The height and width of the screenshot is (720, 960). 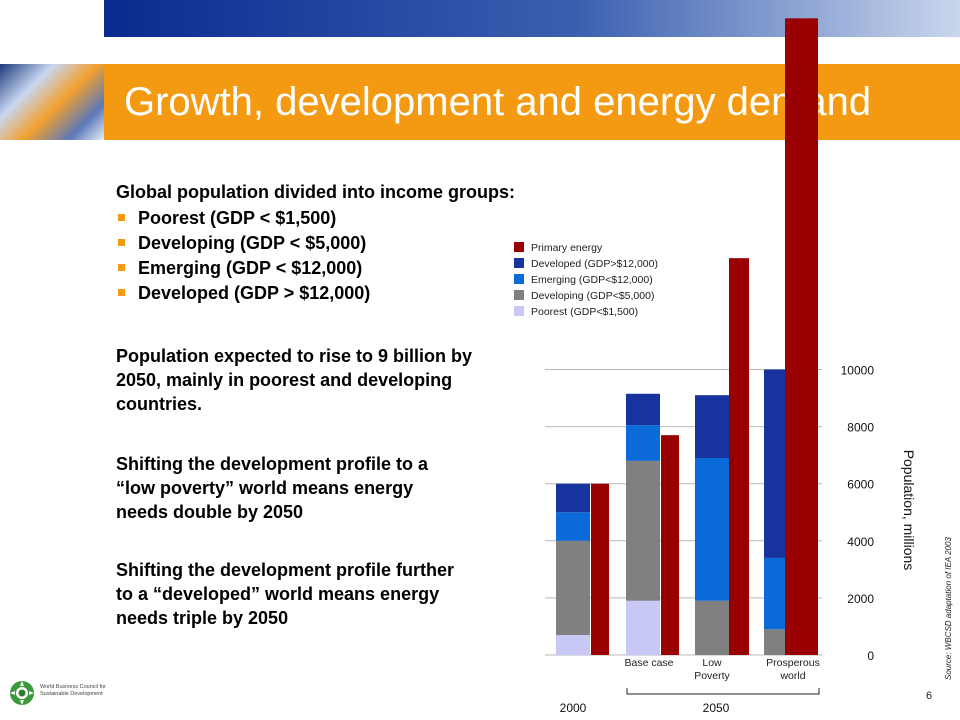 What do you see at coordinates (592, 296) in the screenshot?
I see `legend-label: Developing (GDP<$5,000)` at bounding box center [592, 296].